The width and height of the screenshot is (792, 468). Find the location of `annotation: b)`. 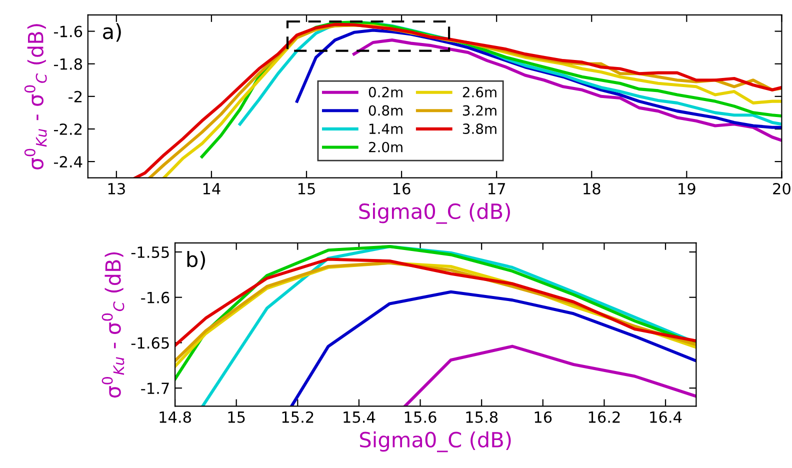

annotation: b) is located at coordinates (196, 260).